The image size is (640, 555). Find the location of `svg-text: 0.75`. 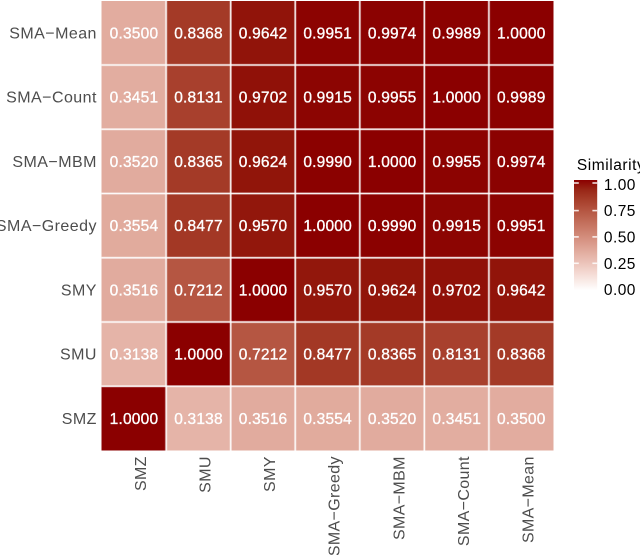

svg-text: 0.75 is located at coordinates (620, 211).